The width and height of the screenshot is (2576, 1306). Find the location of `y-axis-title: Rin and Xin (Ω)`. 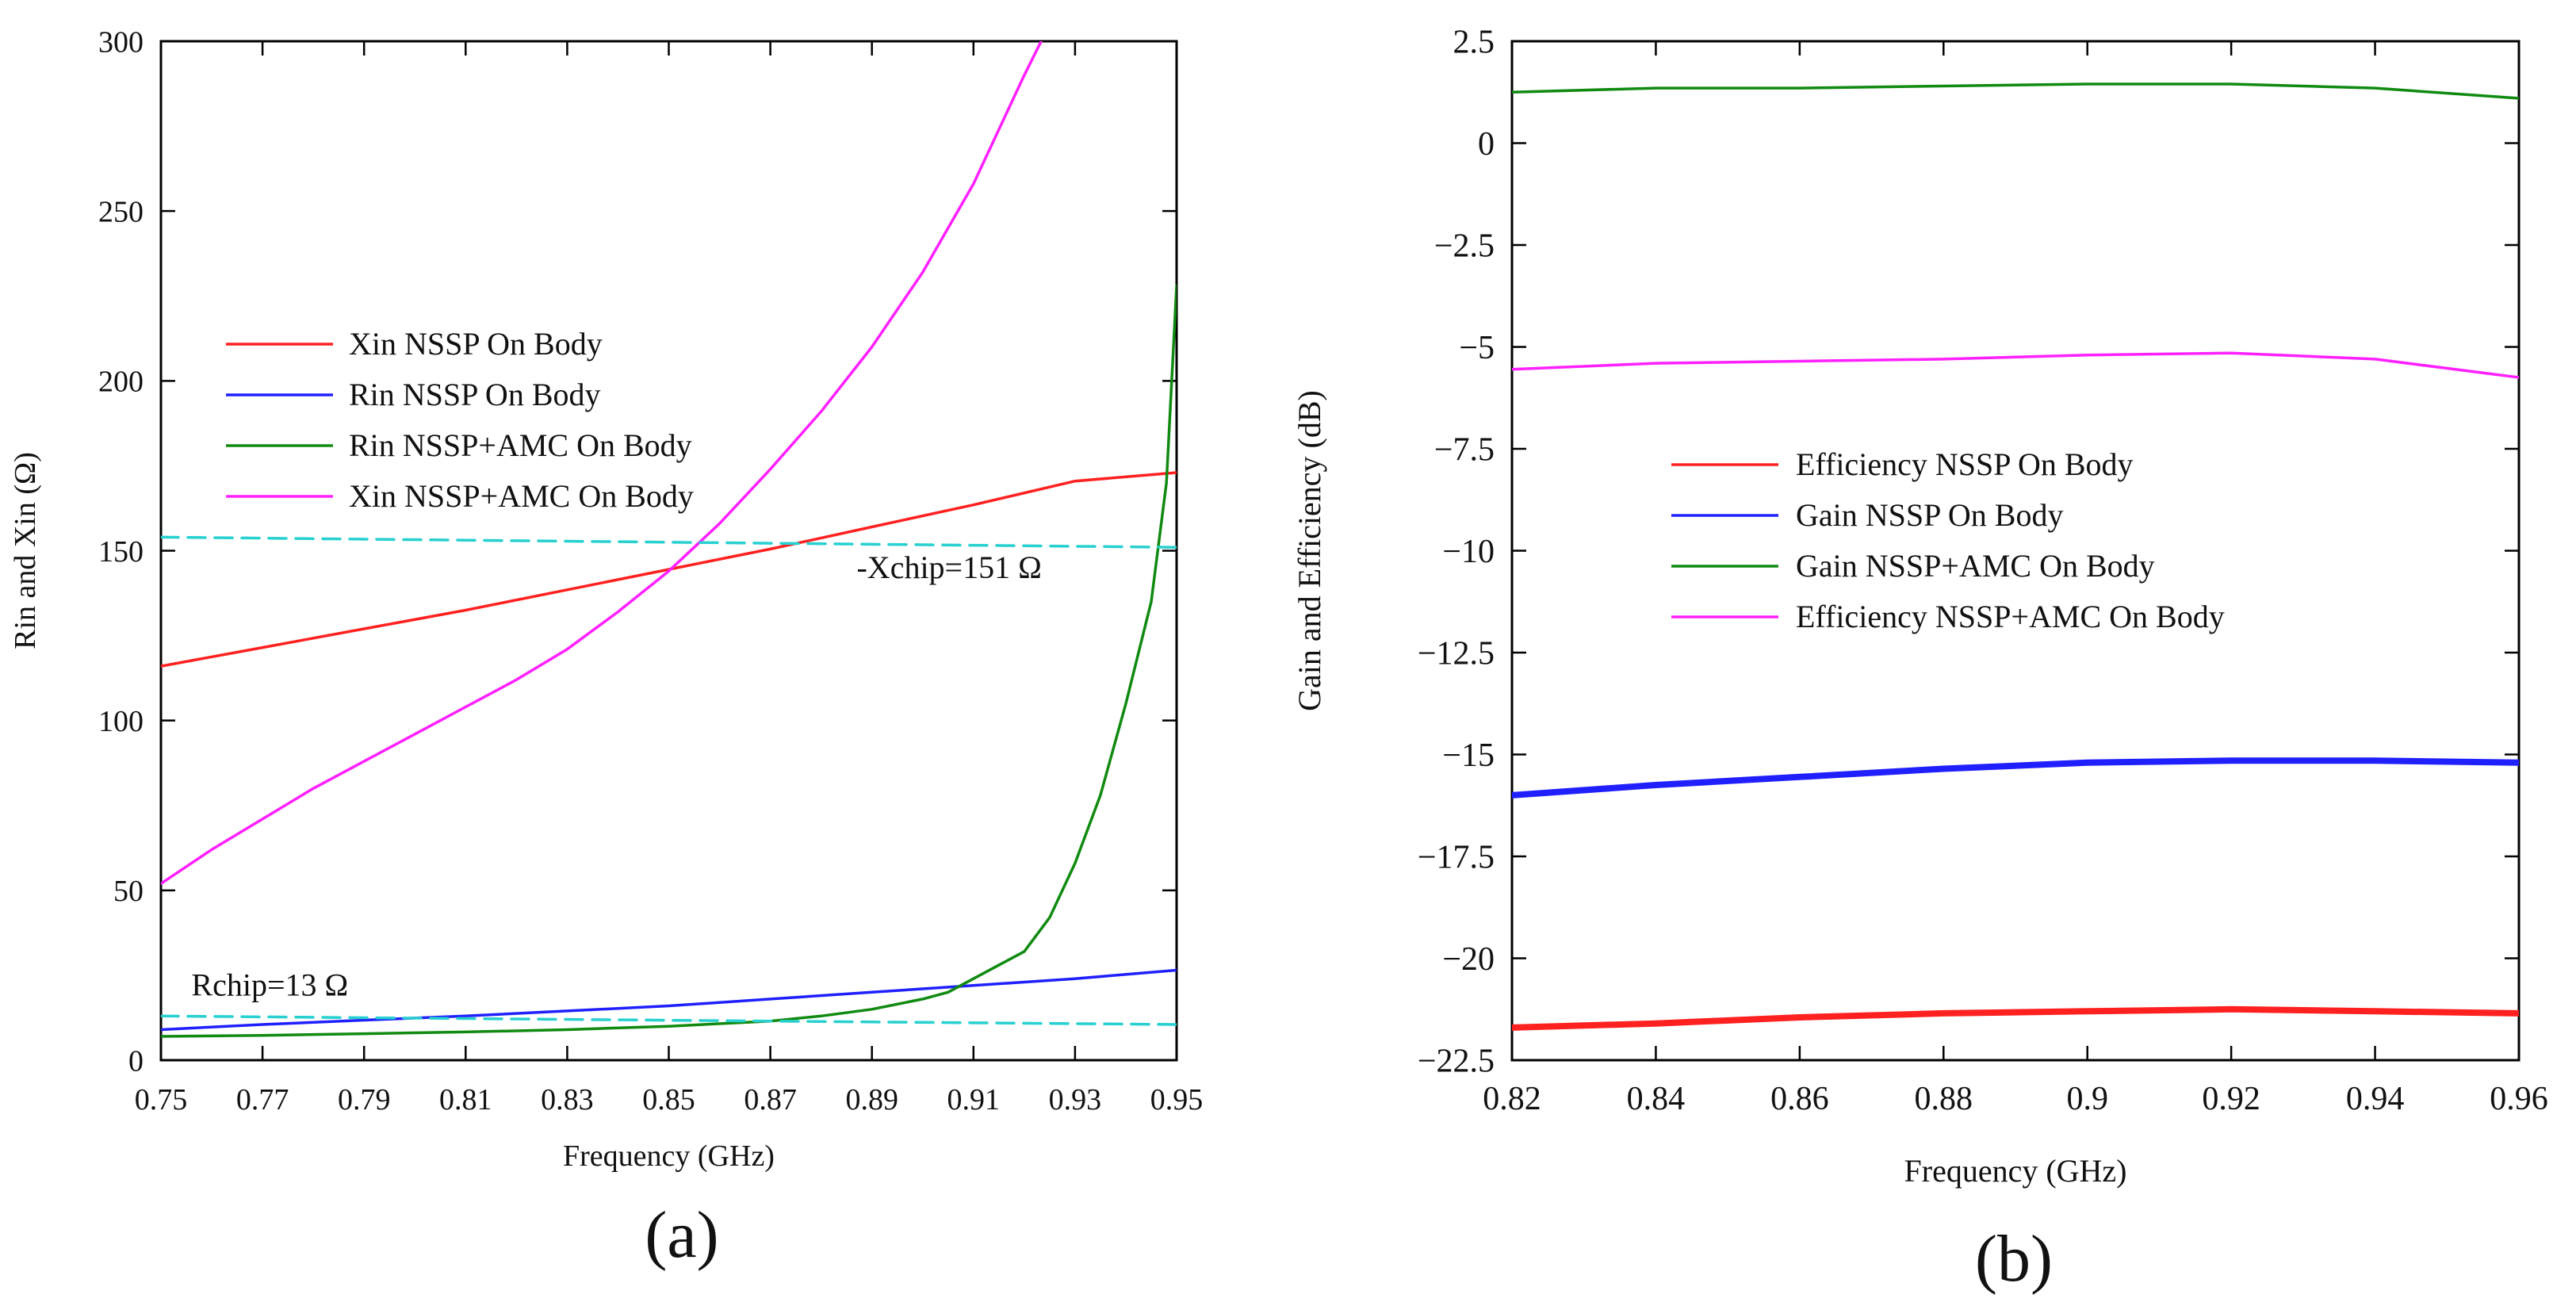

y-axis-title: Rin and Xin (Ω) is located at coordinates (25, 550).